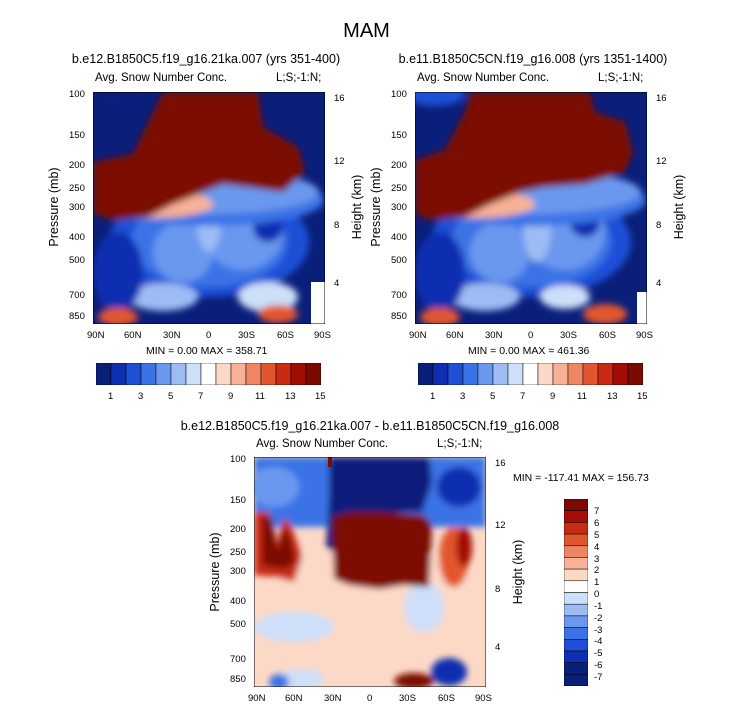  What do you see at coordinates (498, 589) in the screenshot?
I see `panel3-y2tick-8: 8` at bounding box center [498, 589].